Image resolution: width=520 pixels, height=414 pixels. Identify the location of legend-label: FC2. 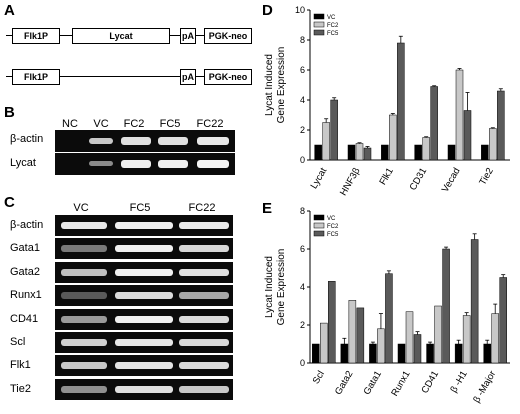
(333, 26).